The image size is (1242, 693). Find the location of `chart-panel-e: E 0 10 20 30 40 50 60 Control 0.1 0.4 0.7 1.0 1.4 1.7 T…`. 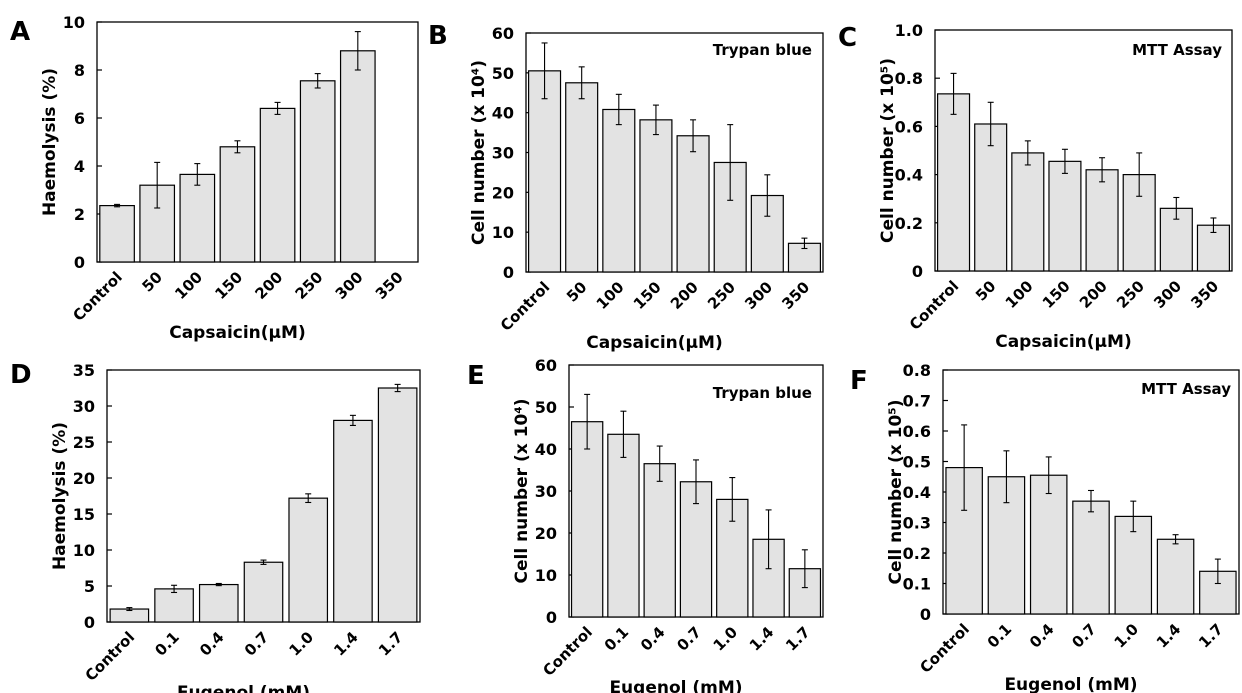

chart-panel-e: E 0 10 20 30 40 50 60 Control 0.1 0.4 0.7 1.0 1.4 1.7 T… is located at coordinates (645, 524).